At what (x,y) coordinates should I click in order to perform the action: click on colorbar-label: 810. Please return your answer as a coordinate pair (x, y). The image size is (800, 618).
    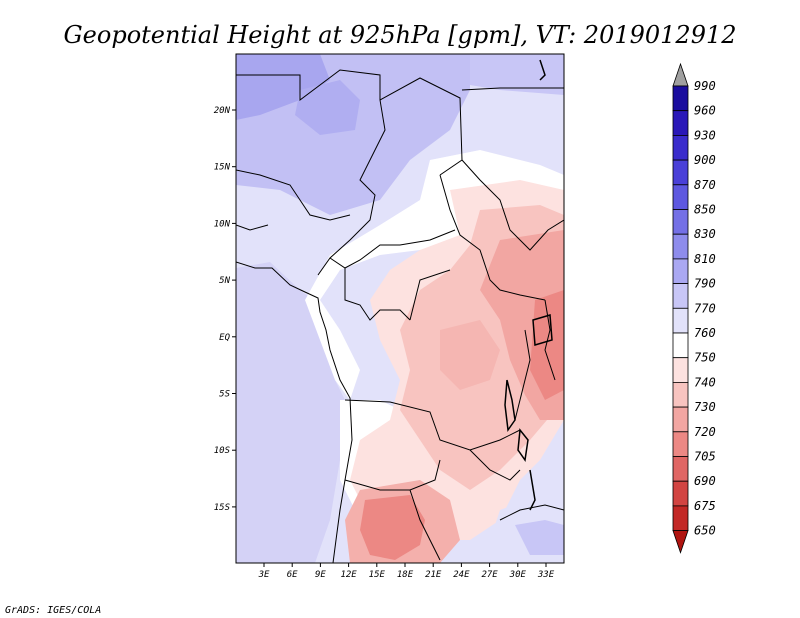
    Looking at the image, I should click on (705, 259).